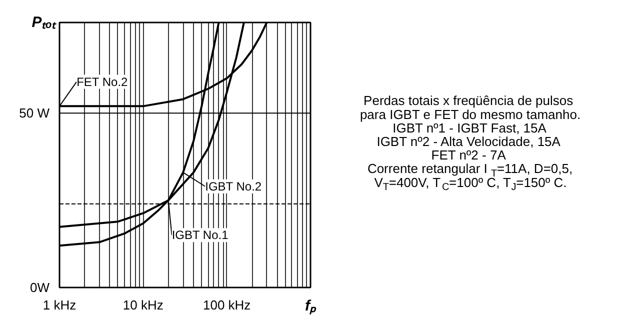 The width and height of the screenshot is (630, 331). I want to click on x-axis-title: fₚ, so click(311, 306).